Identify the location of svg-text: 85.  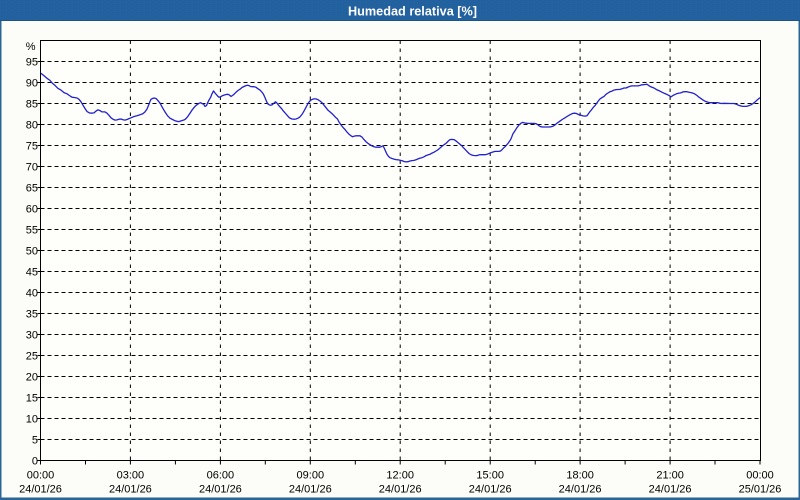
(32, 105).